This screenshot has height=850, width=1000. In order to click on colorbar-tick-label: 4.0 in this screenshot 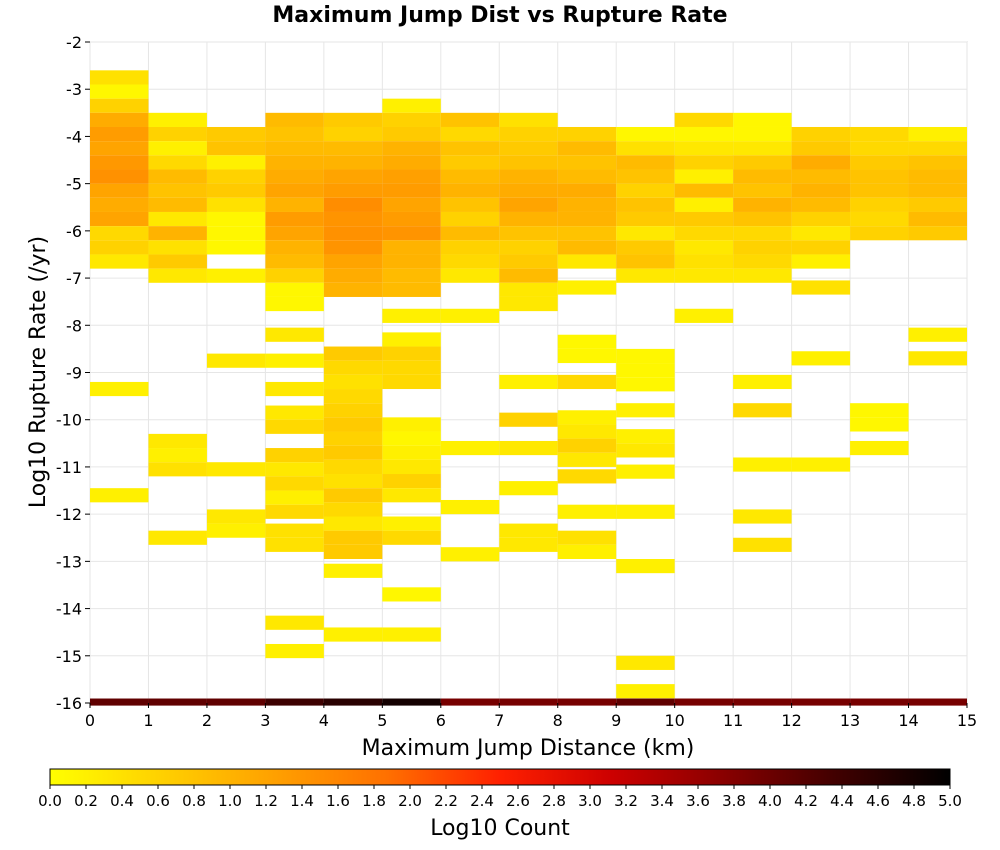, I will do `click(770, 801)`.